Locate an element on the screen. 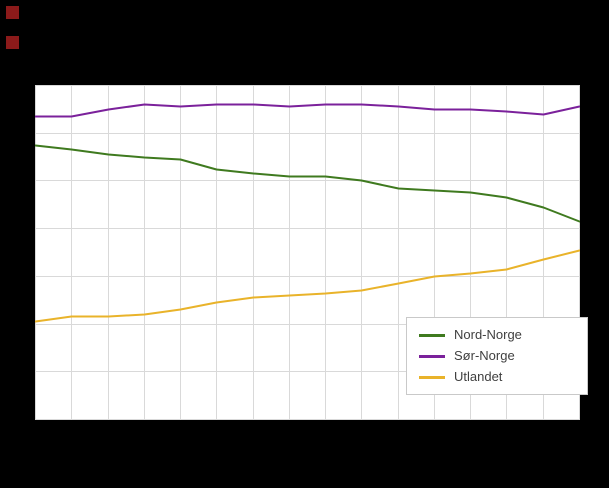 This screenshot has height=488, width=609. legend-item-nord-norge: Nord-Norge is located at coordinates (497, 335).